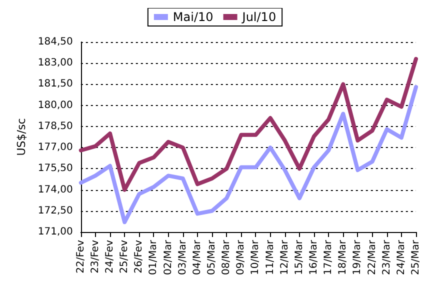 This screenshot has height=307, width=430. Describe the element at coordinates (193, 17) in the screenshot. I see `legend-label: Mai/10` at that location.